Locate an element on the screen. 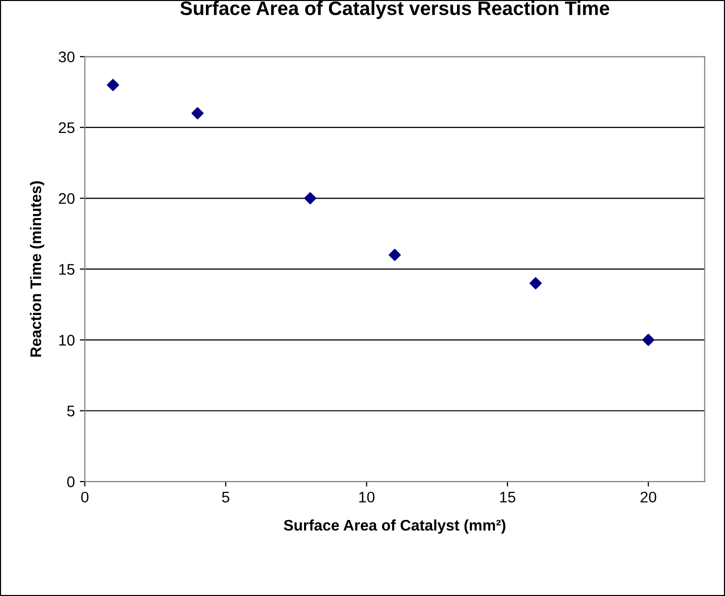 The image size is (725, 596). x-tick-label: 5 is located at coordinates (226, 497).